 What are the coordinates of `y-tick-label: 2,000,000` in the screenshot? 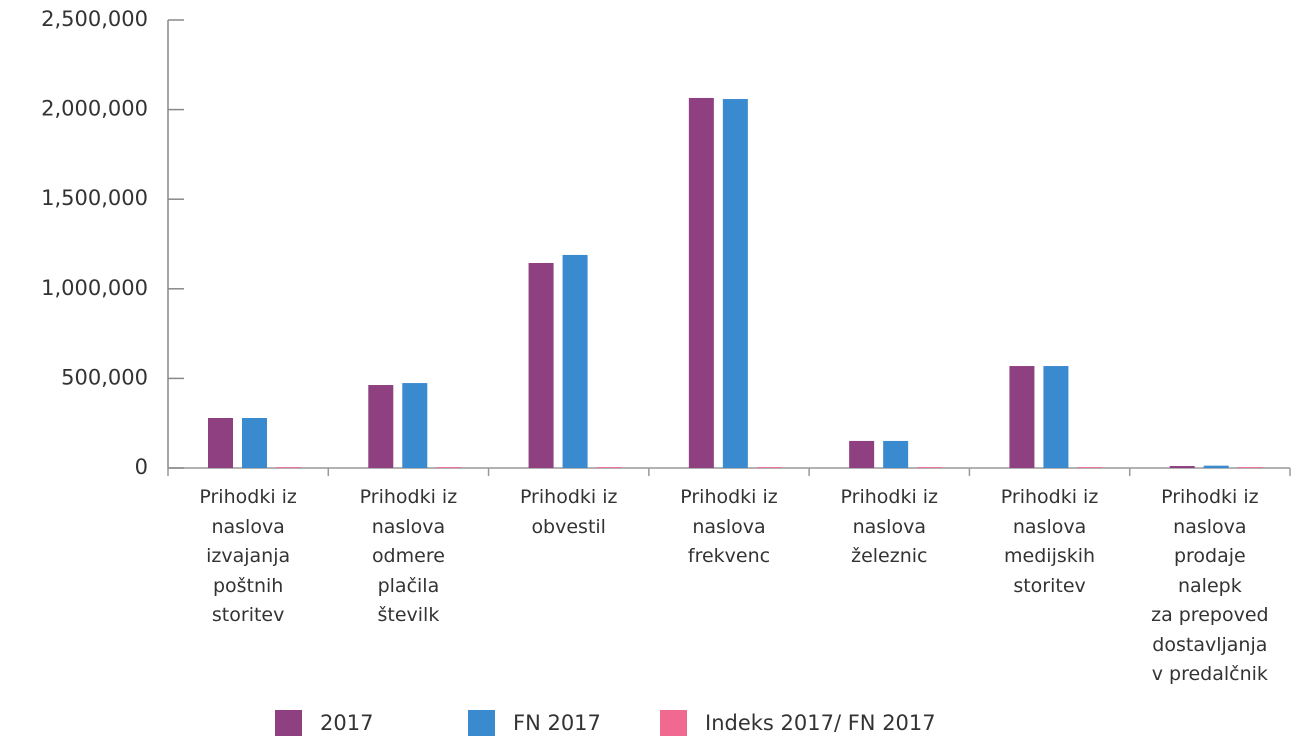 It's located at (94, 109).